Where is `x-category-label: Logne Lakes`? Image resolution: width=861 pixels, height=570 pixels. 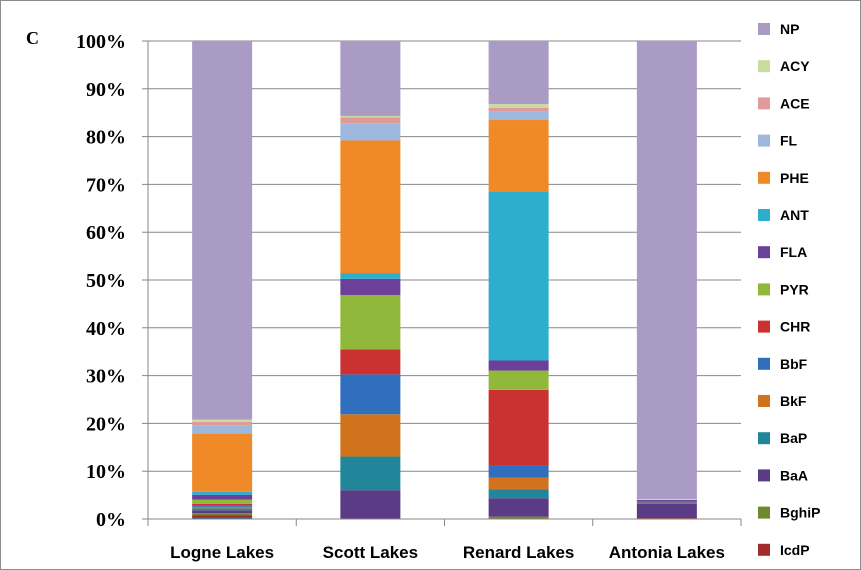 x-category-label: Logne Lakes is located at coordinates (222, 552).